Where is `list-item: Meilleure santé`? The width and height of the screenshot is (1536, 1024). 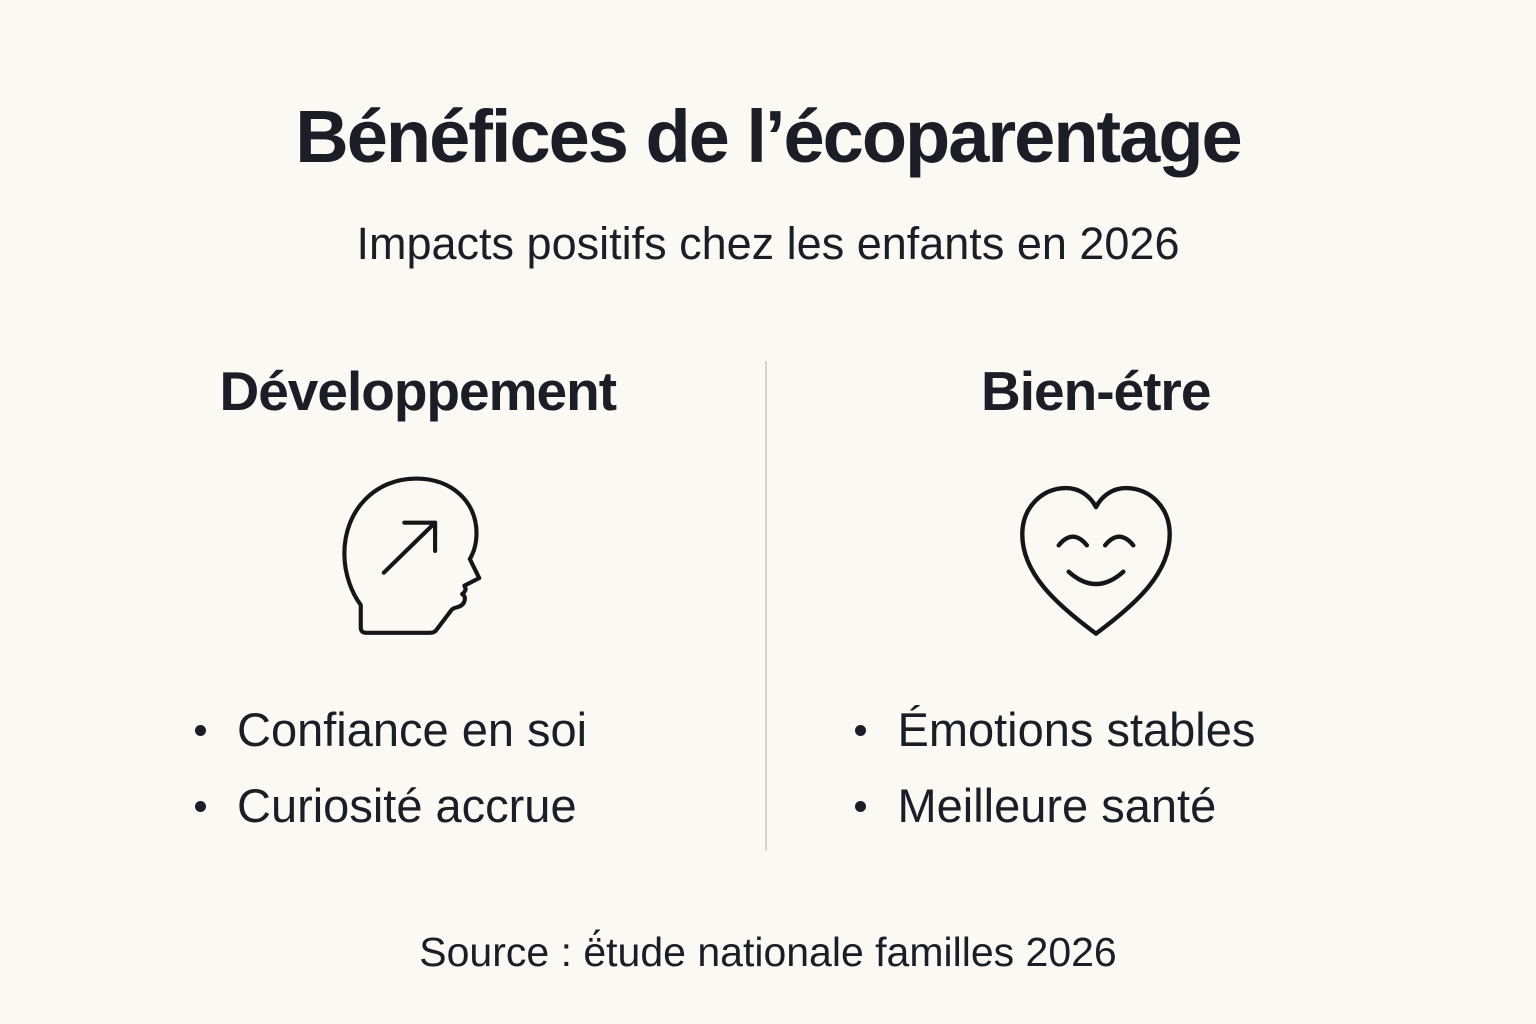 list-item: Meilleure santé is located at coordinates (1055, 806).